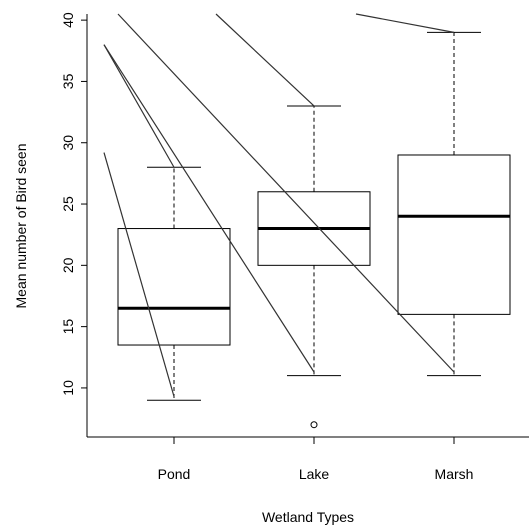 The width and height of the screenshot is (529, 529). What do you see at coordinates (68, 20) in the screenshot?
I see `y-tick-label: 40` at bounding box center [68, 20].